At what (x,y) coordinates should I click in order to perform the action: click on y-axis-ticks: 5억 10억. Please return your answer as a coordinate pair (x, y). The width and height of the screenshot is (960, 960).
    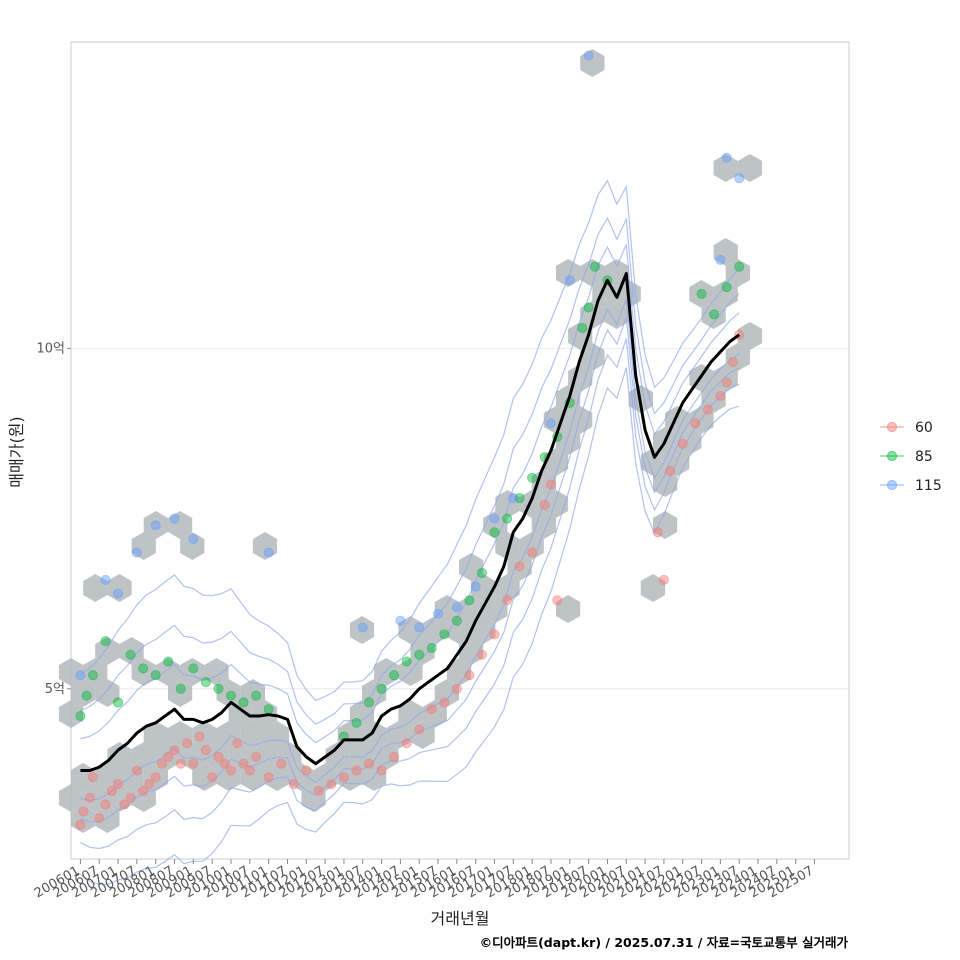
    Looking at the image, I should click on (53, 519).